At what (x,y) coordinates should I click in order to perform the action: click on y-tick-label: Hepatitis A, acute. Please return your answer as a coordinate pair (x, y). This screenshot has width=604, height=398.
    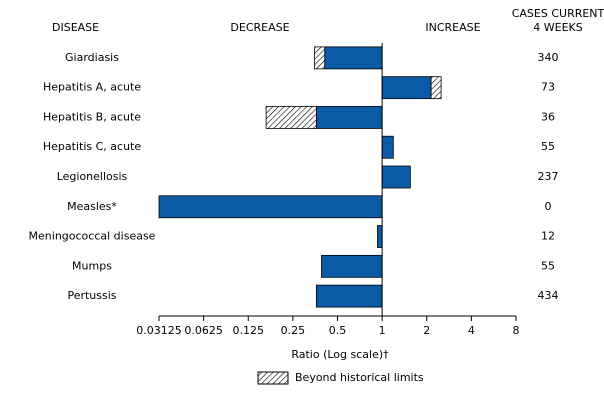
    Looking at the image, I should click on (92, 87).